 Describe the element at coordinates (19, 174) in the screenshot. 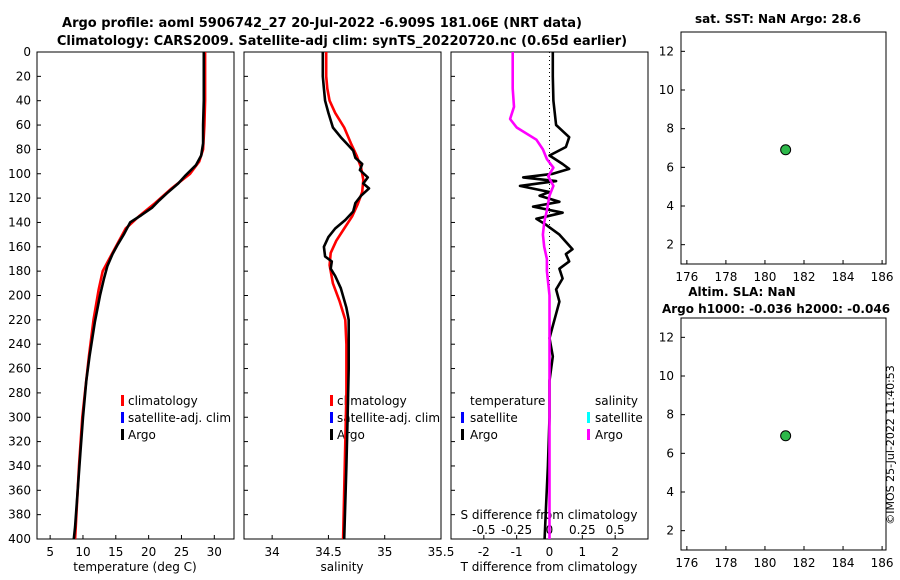

I see `y-tick-label: 100` at that location.